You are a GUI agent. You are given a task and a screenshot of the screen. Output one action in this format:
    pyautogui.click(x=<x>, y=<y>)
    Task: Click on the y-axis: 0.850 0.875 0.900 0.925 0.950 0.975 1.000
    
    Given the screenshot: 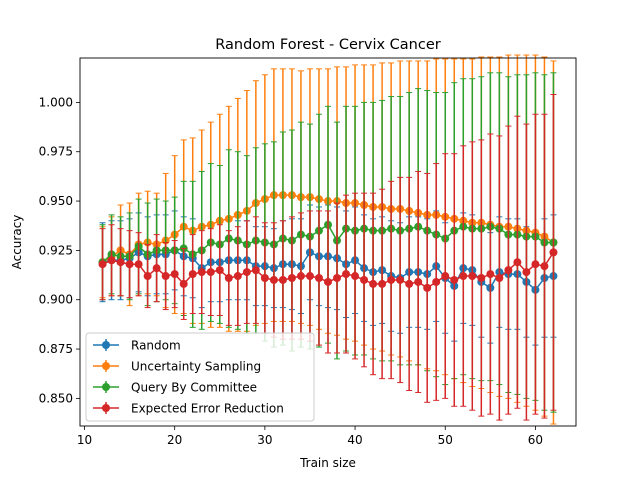 What is the action you would take?
    pyautogui.click(x=59, y=250)
    